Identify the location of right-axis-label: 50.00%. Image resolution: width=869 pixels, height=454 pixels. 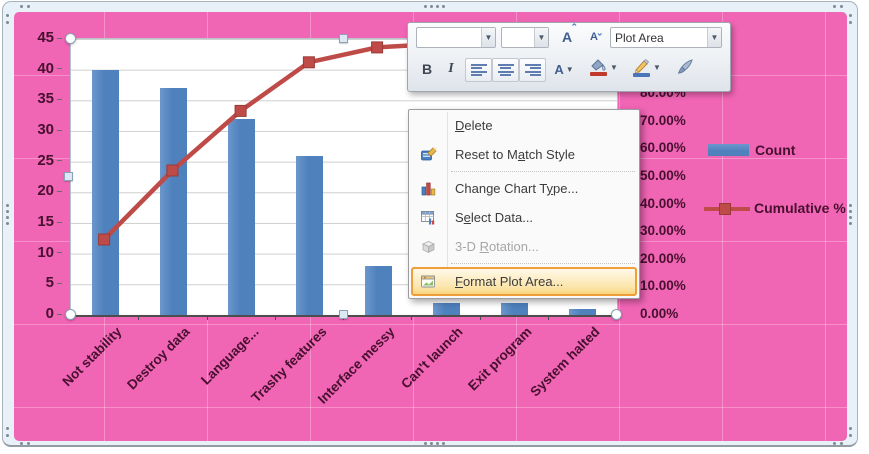
(663, 175).